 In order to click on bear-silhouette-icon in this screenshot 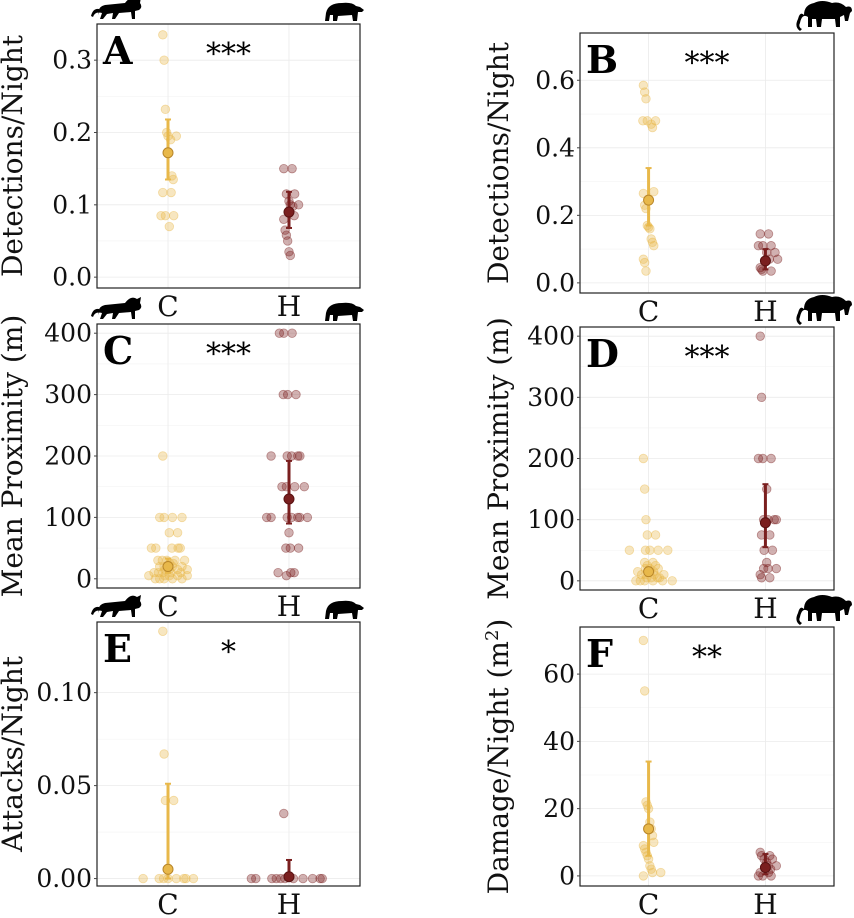, I will do `click(344, 311)`.